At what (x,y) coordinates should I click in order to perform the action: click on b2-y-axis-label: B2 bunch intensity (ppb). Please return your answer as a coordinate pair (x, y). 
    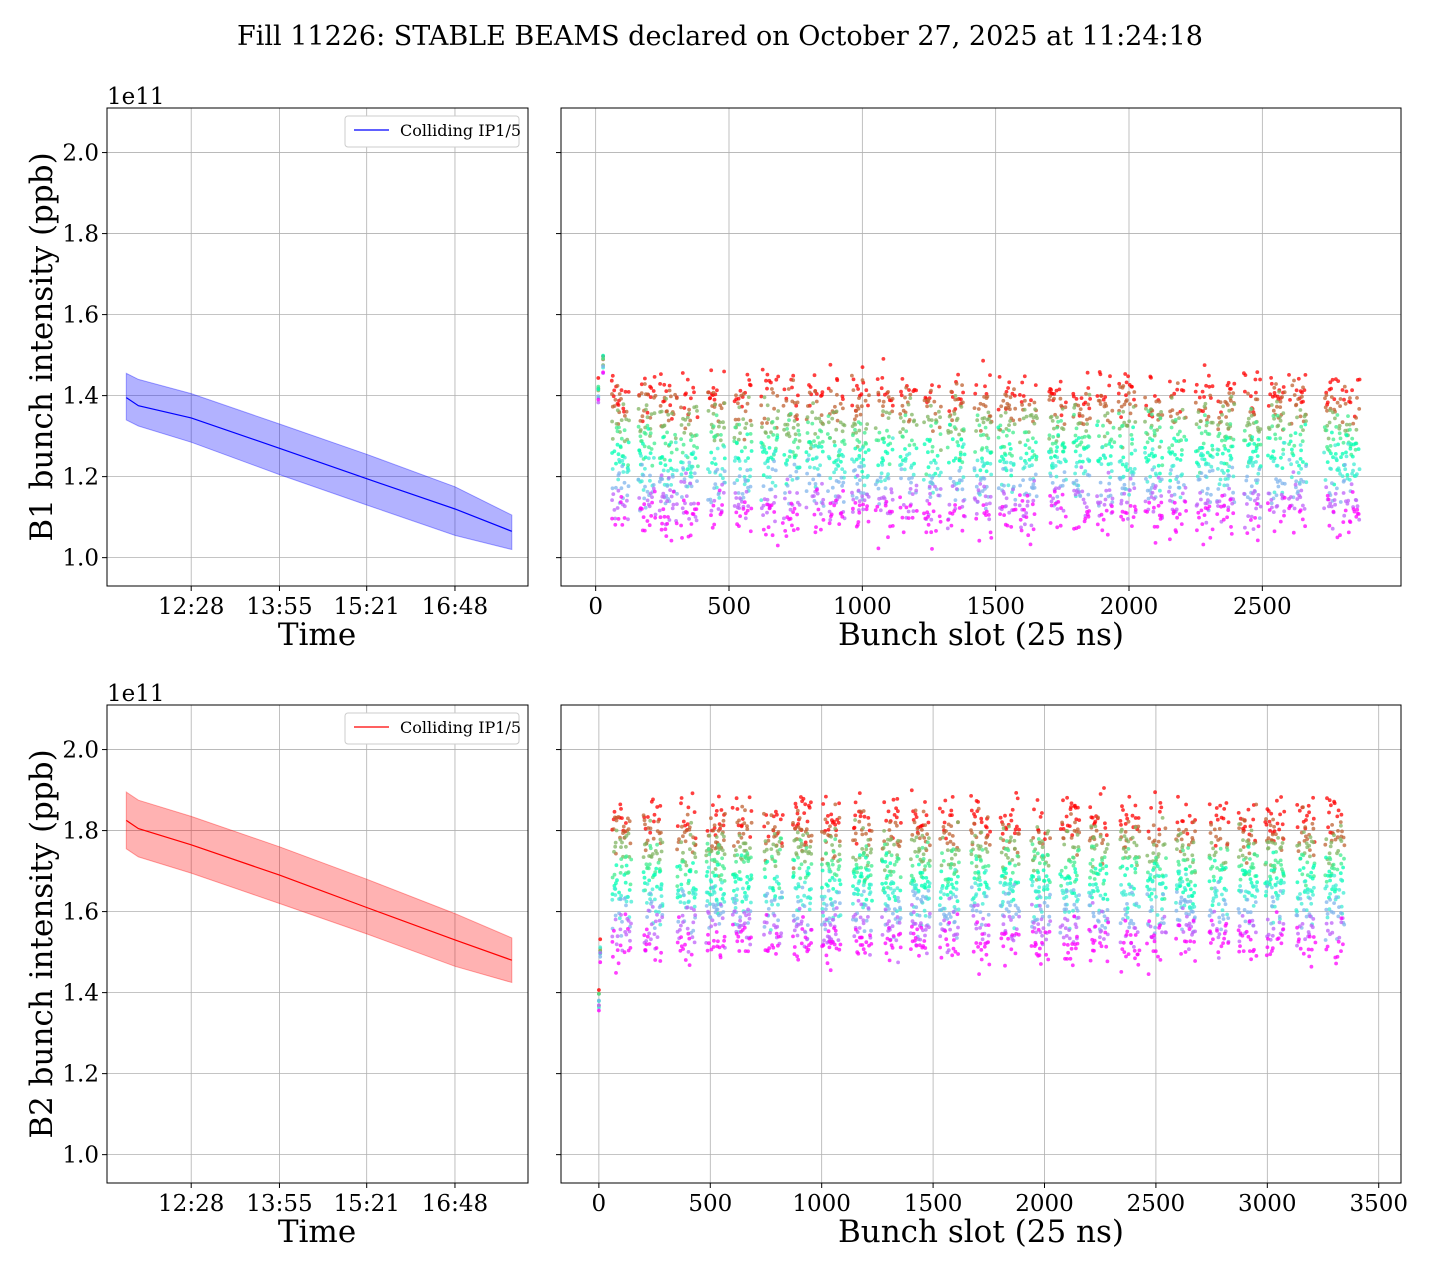
    Looking at the image, I should click on (42, 943).